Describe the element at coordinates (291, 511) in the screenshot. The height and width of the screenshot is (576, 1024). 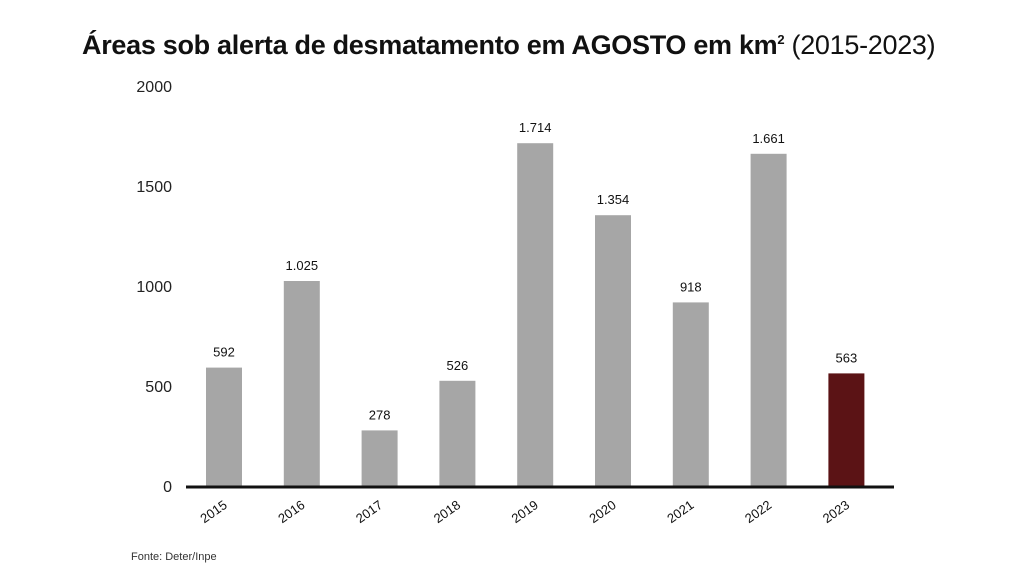
I see `x-tick-label: 2016` at that location.